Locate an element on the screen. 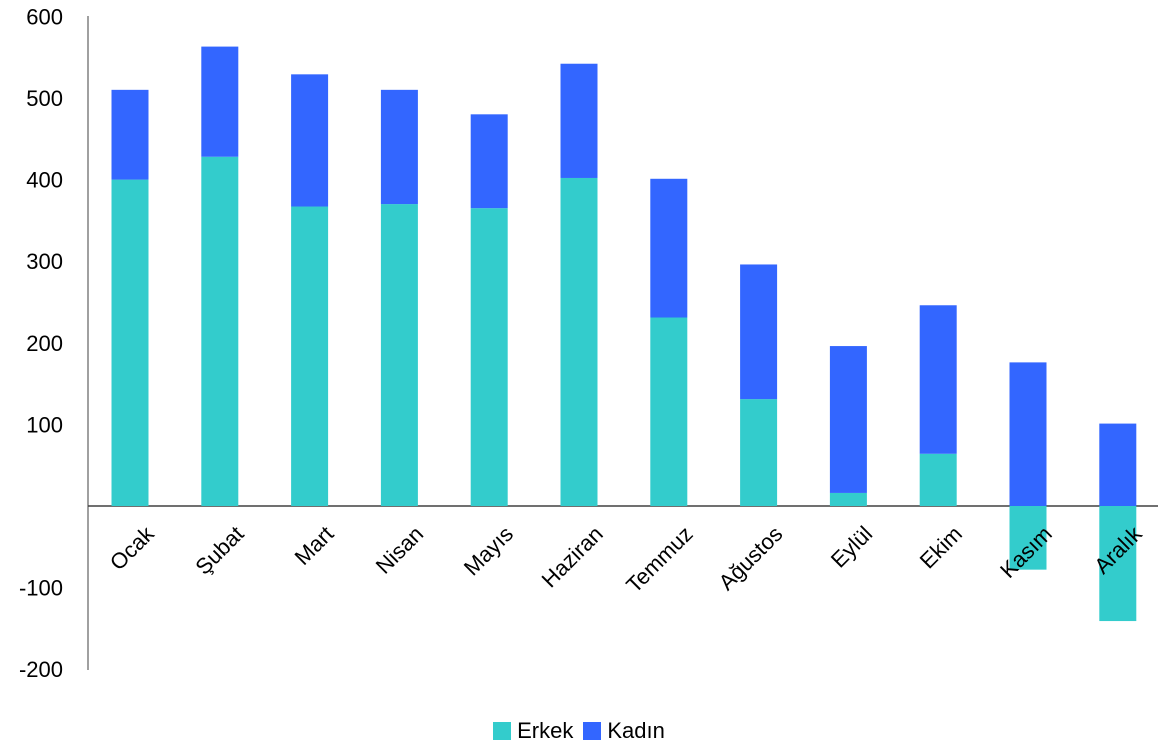 The image size is (1158, 751). y-tick-label: 100 is located at coordinates (44, 424).